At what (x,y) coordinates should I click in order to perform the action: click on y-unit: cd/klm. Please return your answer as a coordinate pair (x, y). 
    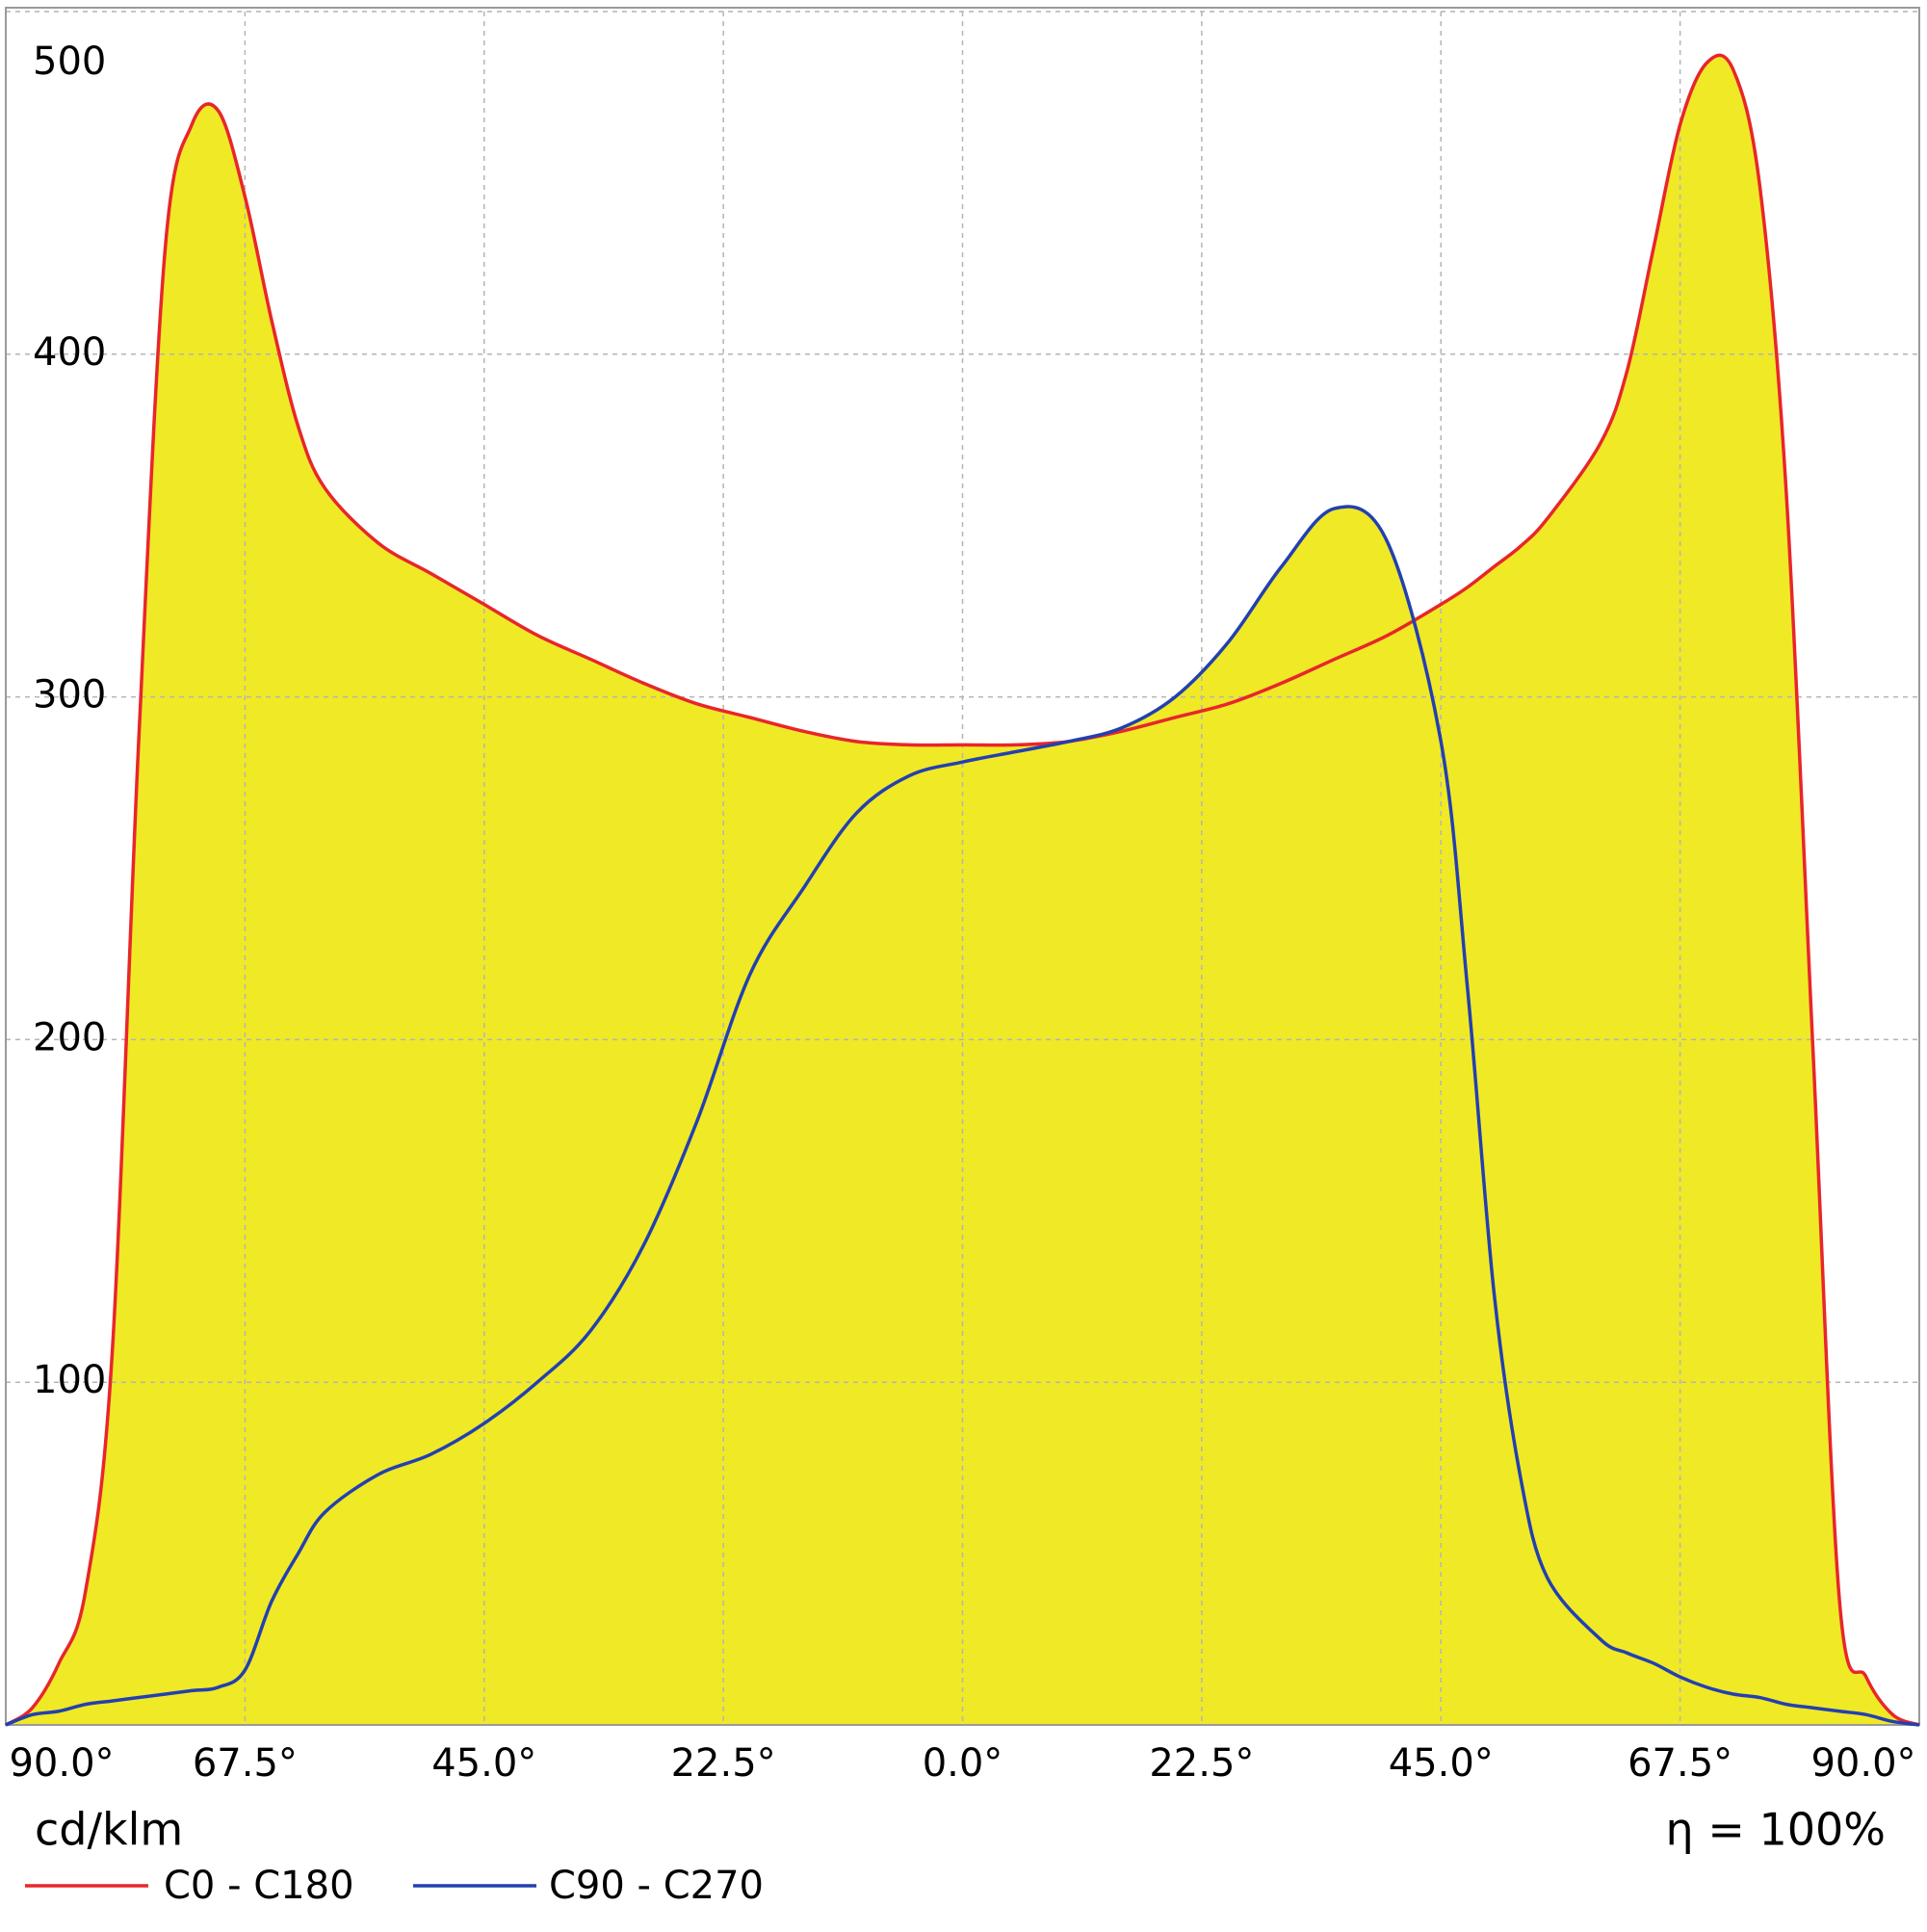
    Looking at the image, I should click on (109, 1830).